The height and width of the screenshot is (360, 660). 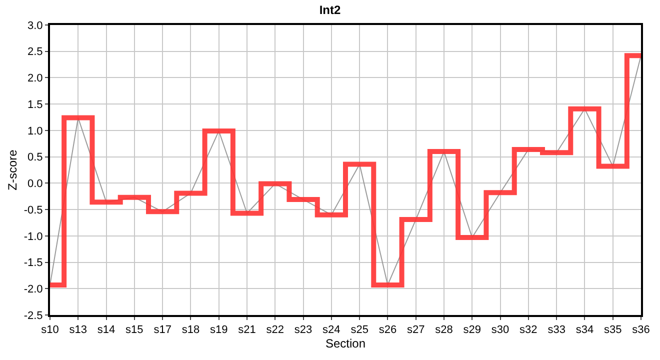 What do you see at coordinates (585, 330) in the screenshot?
I see `x-tick-label: s34` at bounding box center [585, 330].